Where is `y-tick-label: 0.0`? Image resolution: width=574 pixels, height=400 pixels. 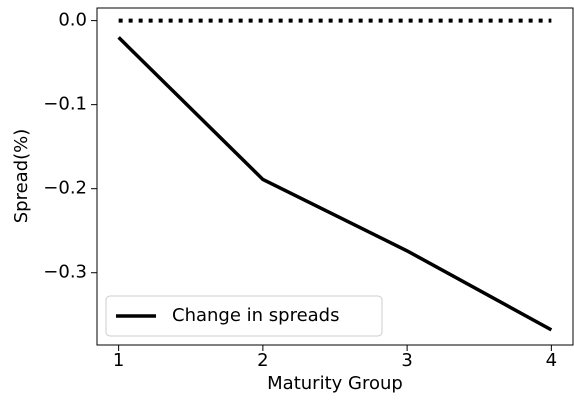
y-tick-label: 0.0 is located at coordinates (72, 20).